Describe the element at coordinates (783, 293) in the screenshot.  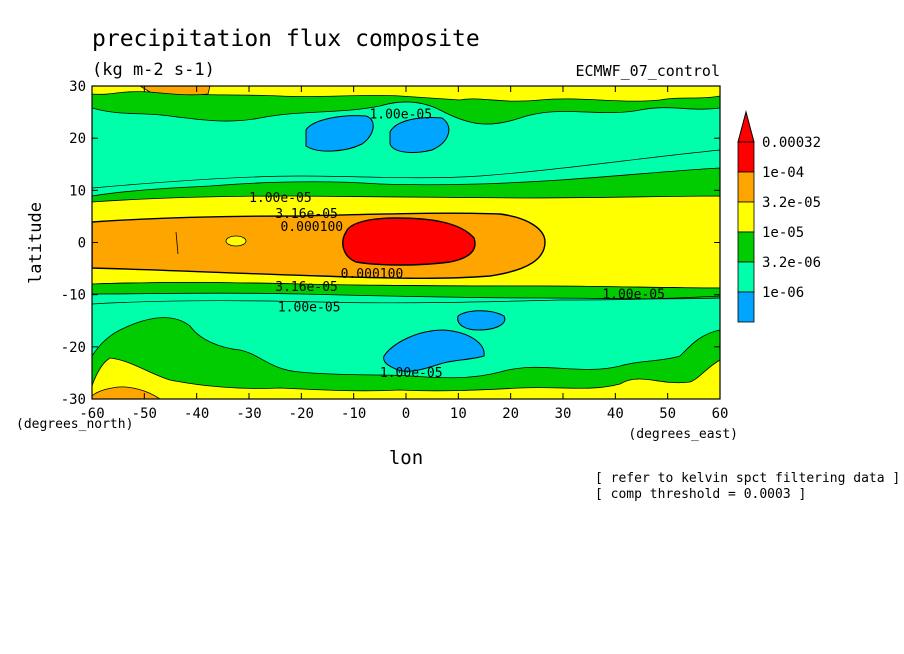
I see `colorbar-label: 1e-06` at that location.